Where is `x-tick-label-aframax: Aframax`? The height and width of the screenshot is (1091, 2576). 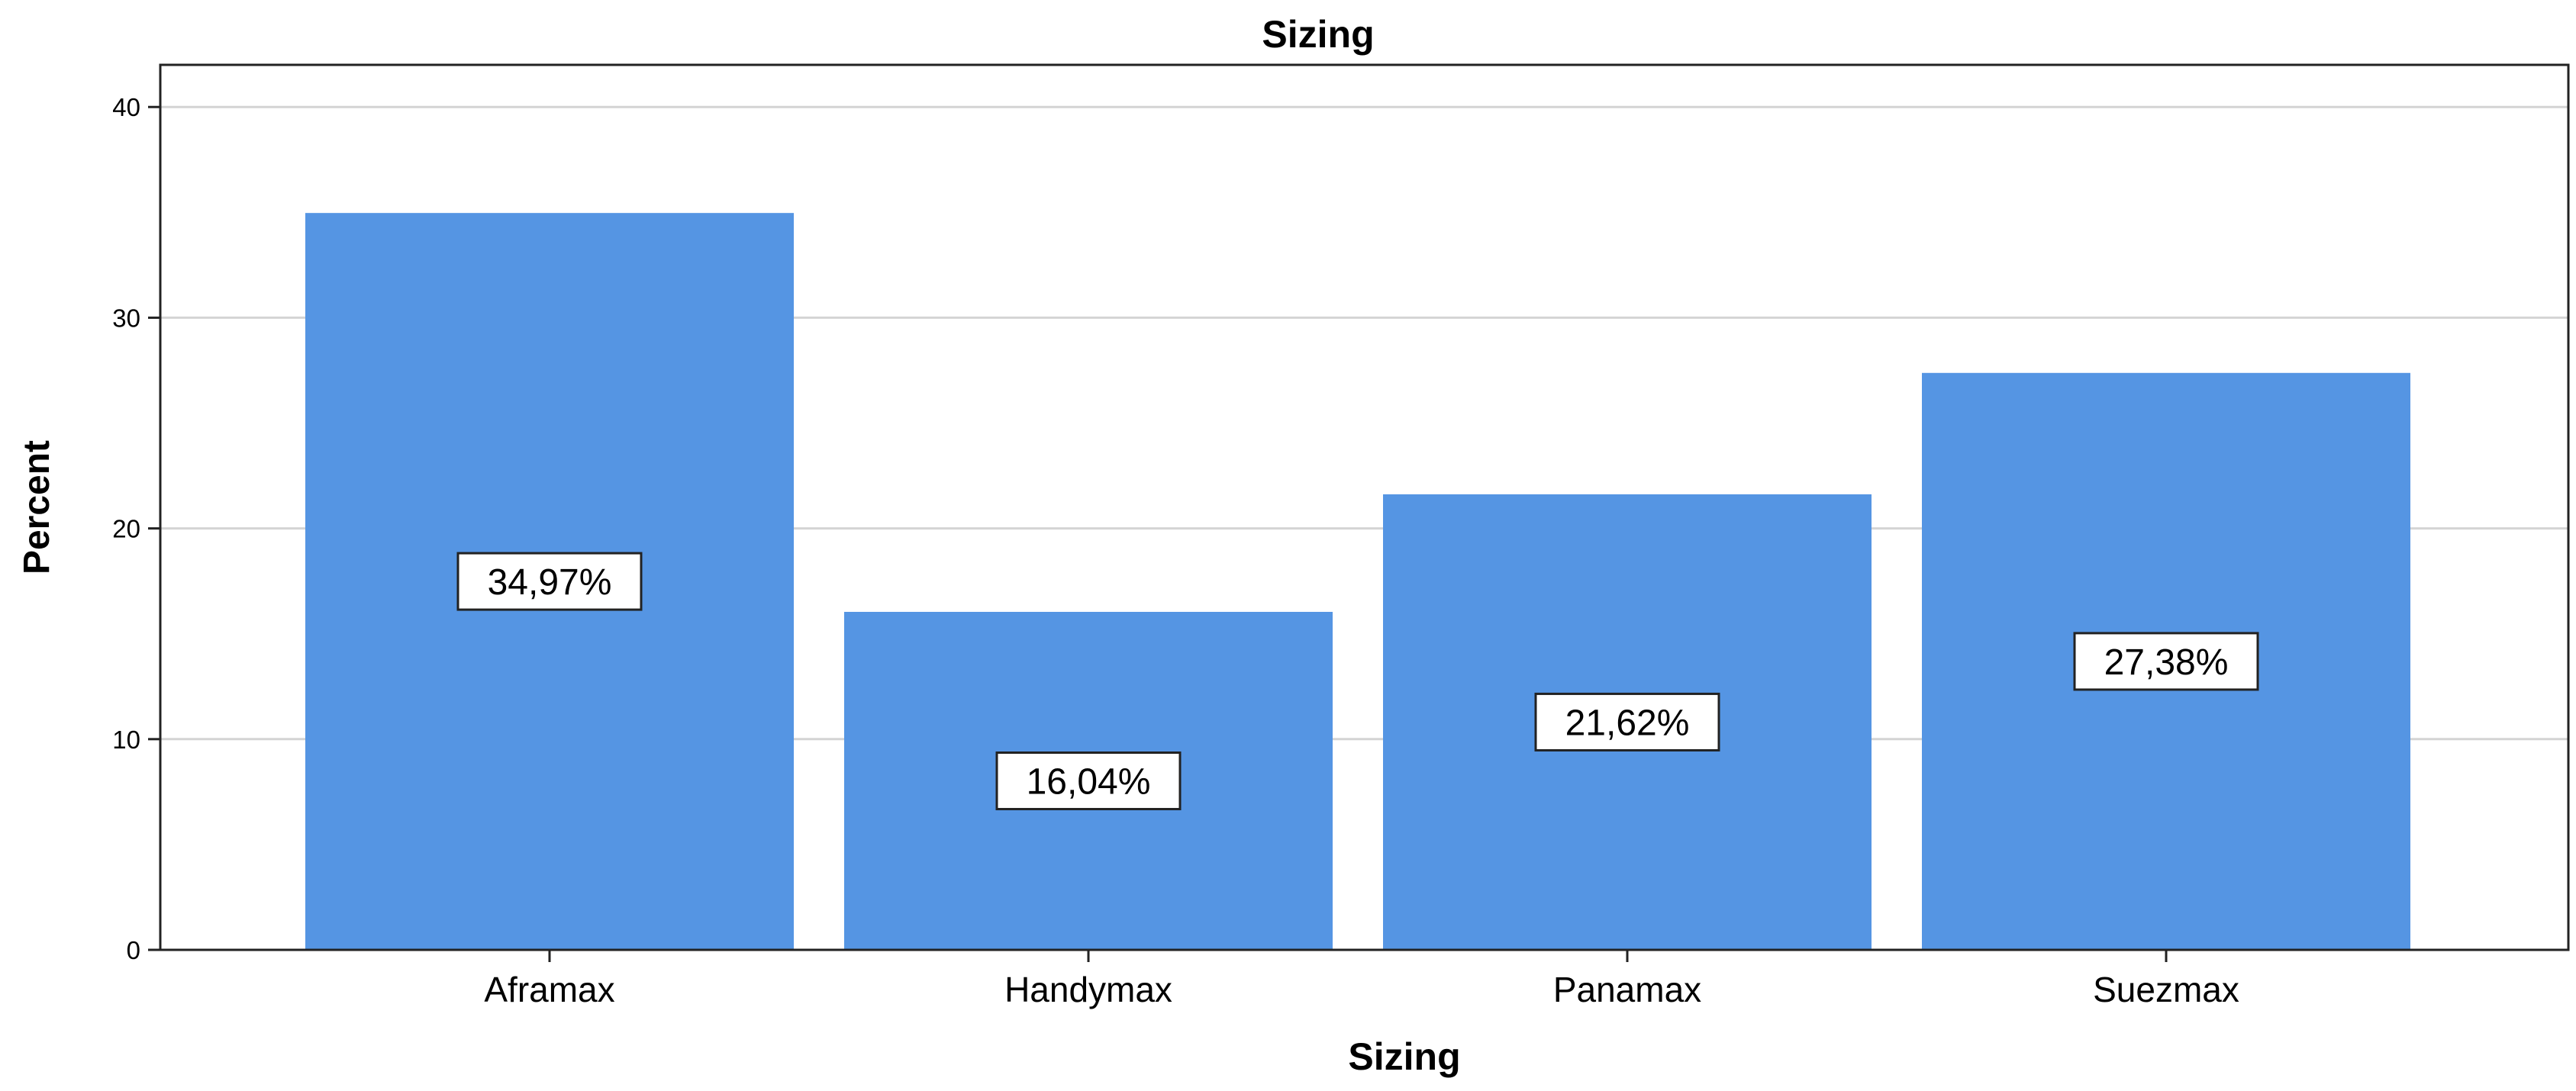 x-tick-label-aframax: Aframax is located at coordinates (549, 990).